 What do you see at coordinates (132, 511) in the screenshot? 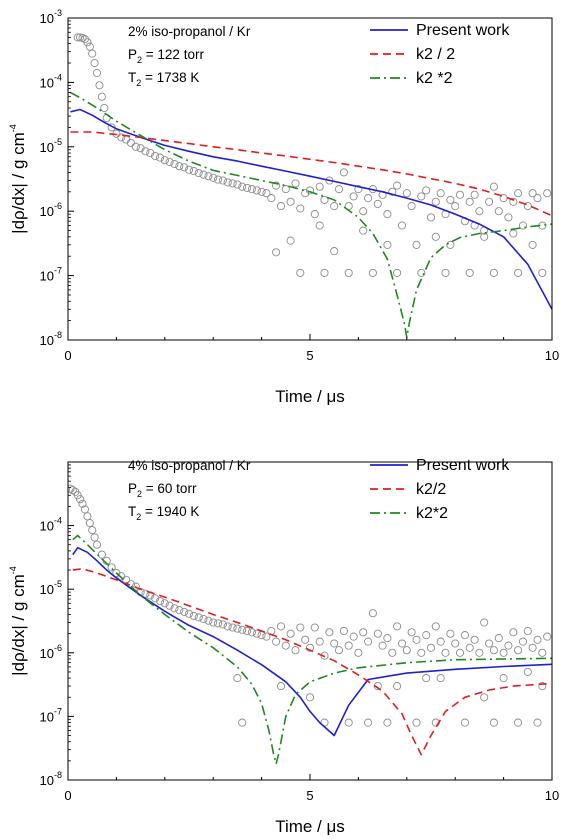
I see `temperature-symbol: T` at bounding box center [132, 511].